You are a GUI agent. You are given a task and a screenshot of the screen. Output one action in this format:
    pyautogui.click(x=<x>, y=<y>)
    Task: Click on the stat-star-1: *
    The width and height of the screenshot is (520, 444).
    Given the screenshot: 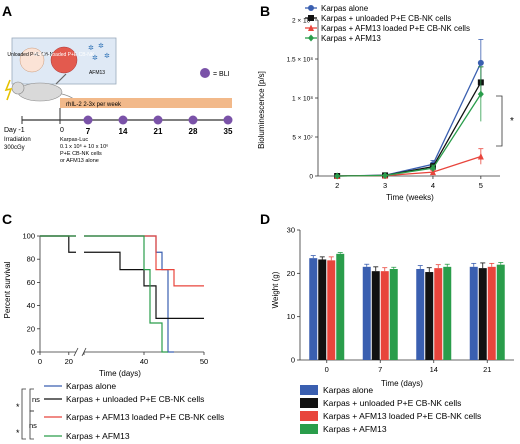 What is the action you would take?
    pyautogui.click(x=18, y=407)
    